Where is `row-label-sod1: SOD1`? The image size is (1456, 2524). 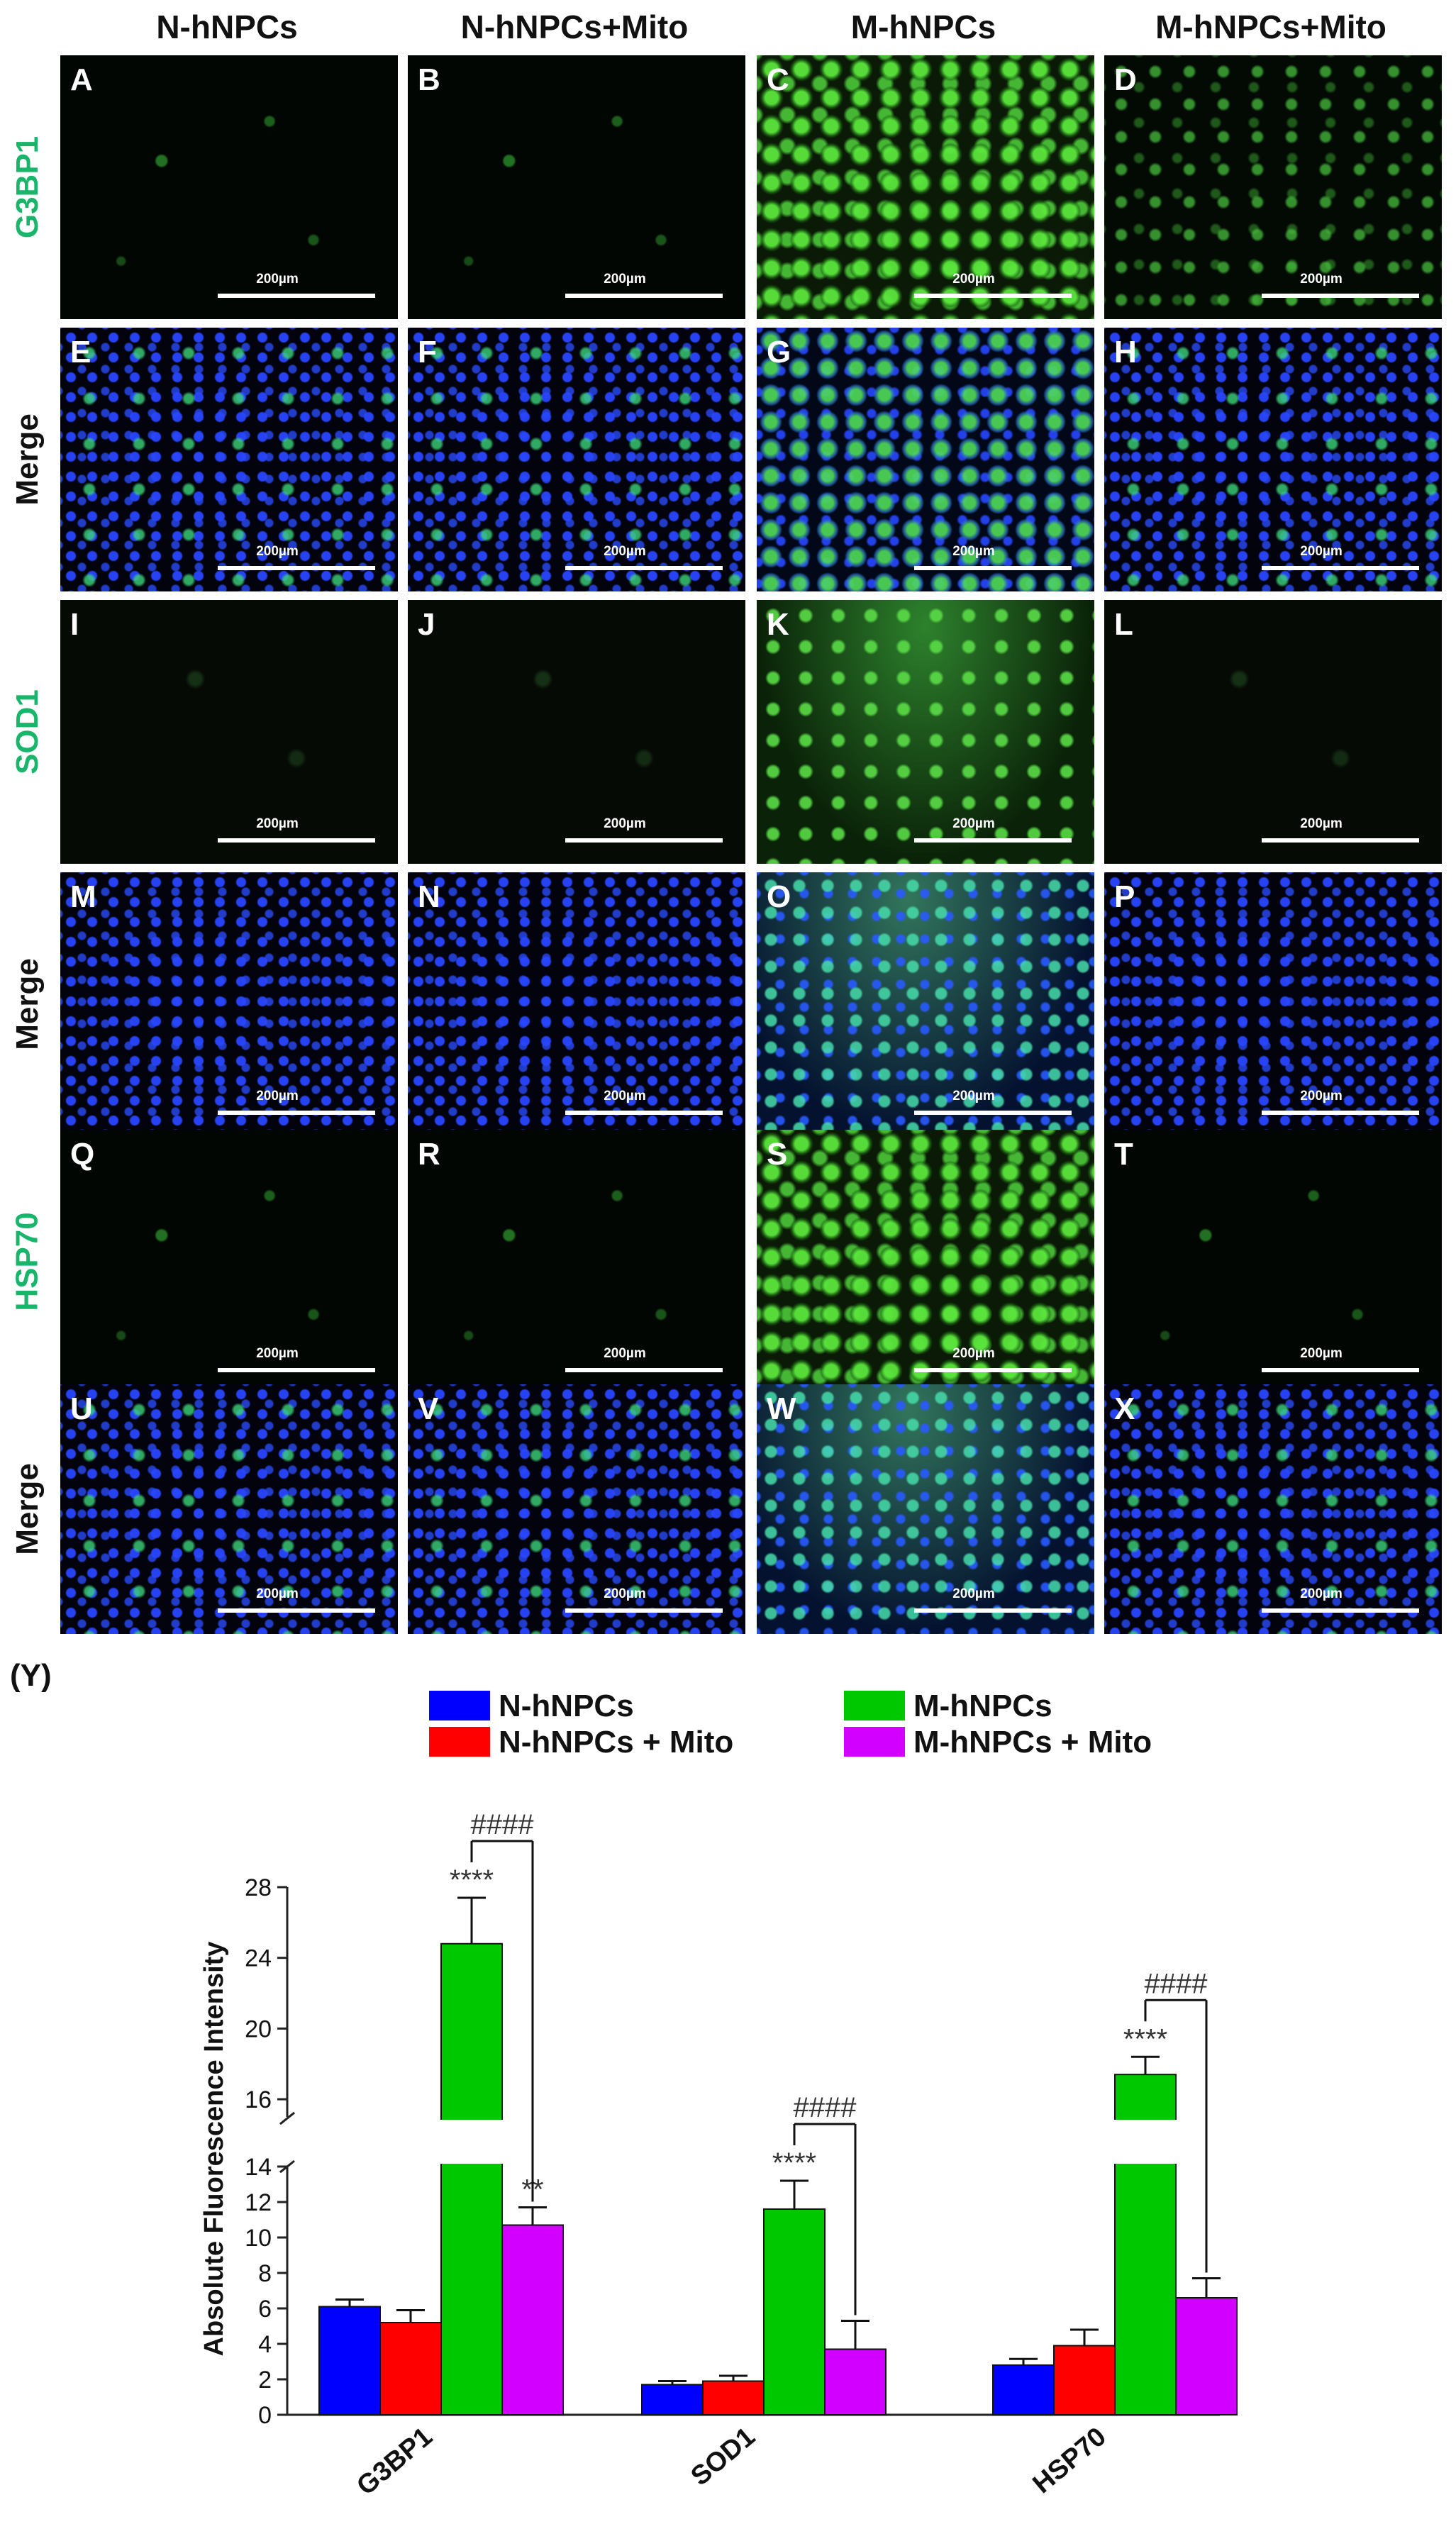 row-label-sod1: SOD1 is located at coordinates (27, 731).